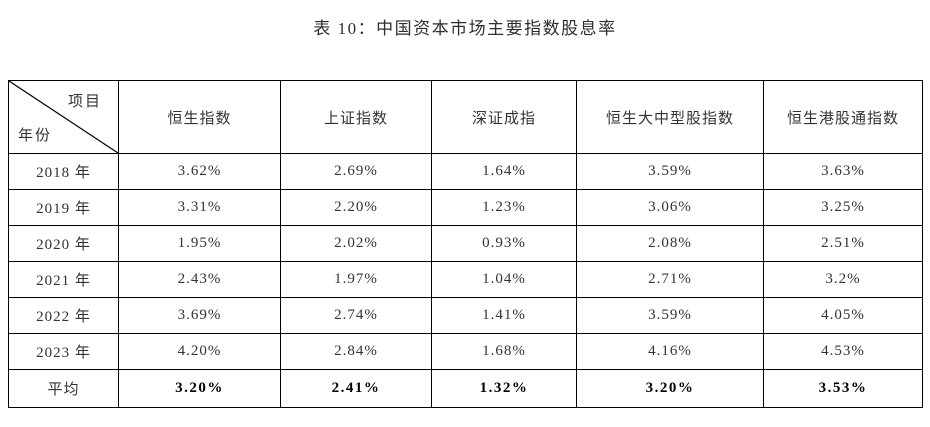 The image size is (930, 427). What do you see at coordinates (63, 207) in the screenshot?
I see `year-cell: 2019 年` at bounding box center [63, 207].